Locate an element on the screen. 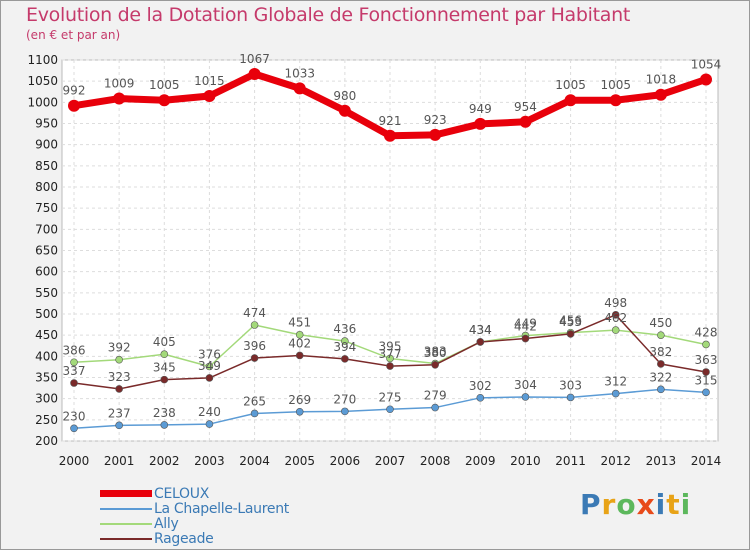 The image size is (750, 550). logo-letter: i is located at coordinates (661, 504).